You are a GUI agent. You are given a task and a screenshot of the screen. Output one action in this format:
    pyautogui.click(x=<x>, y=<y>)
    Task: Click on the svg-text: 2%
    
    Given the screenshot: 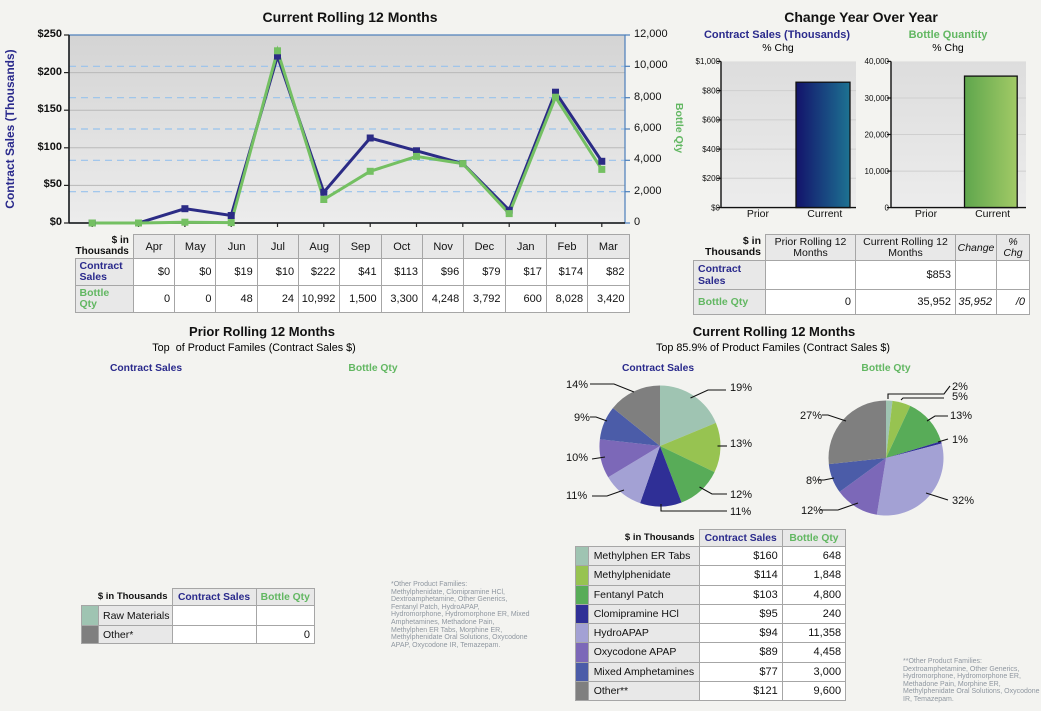 What is the action you would take?
    pyautogui.click(x=960, y=387)
    